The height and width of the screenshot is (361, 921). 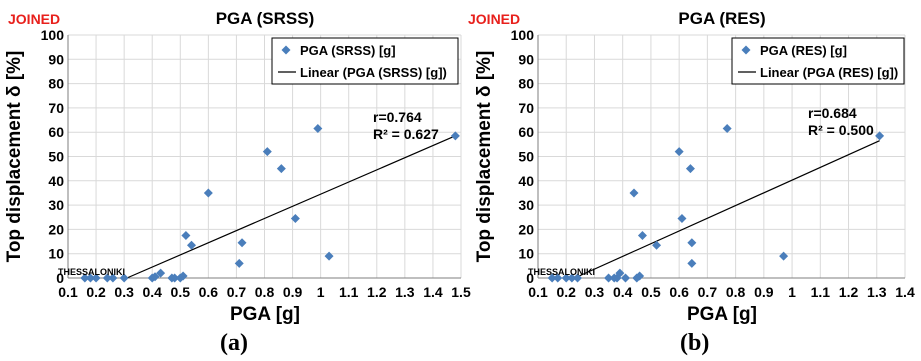 What do you see at coordinates (373, 72) in the screenshot?
I see `legend-entry-linear: Linear (PGA (SRSS) [g])` at bounding box center [373, 72].